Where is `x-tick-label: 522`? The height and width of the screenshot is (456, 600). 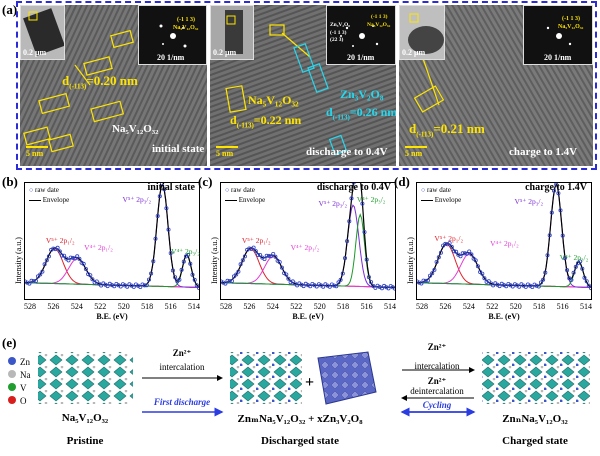 x-tick-label: 522 is located at coordinates (100, 306).